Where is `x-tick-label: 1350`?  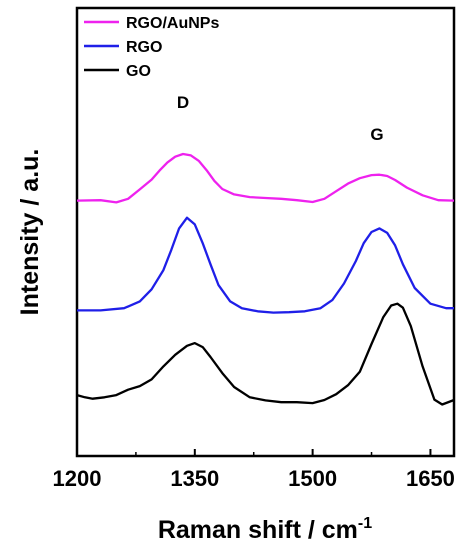
x-tick-label: 1350 is located at coordinates (194, 478).